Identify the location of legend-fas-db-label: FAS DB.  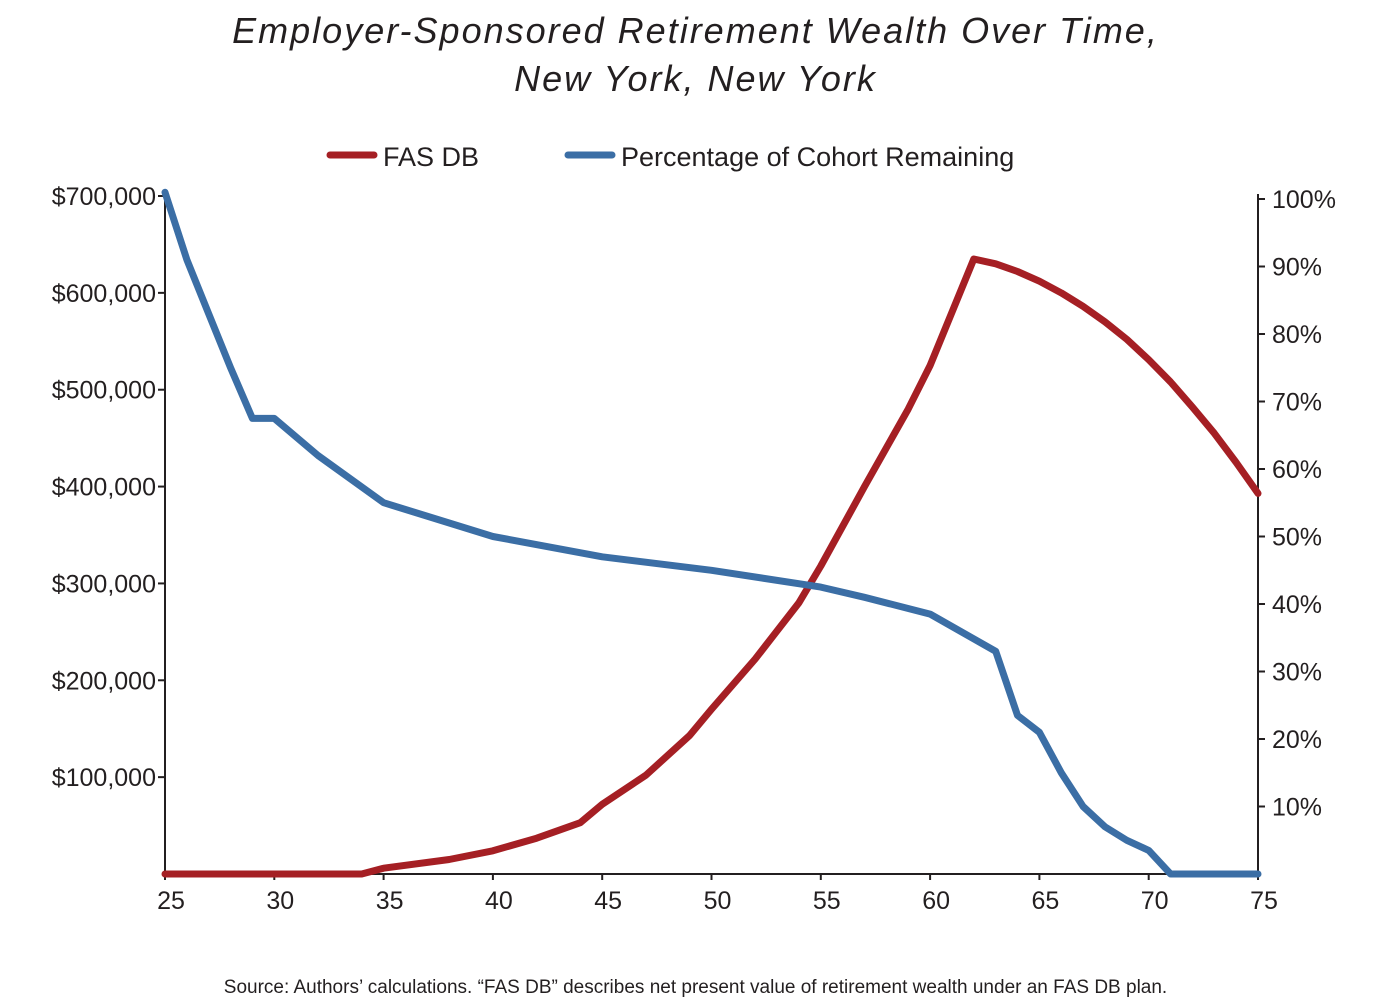
(431, 157).